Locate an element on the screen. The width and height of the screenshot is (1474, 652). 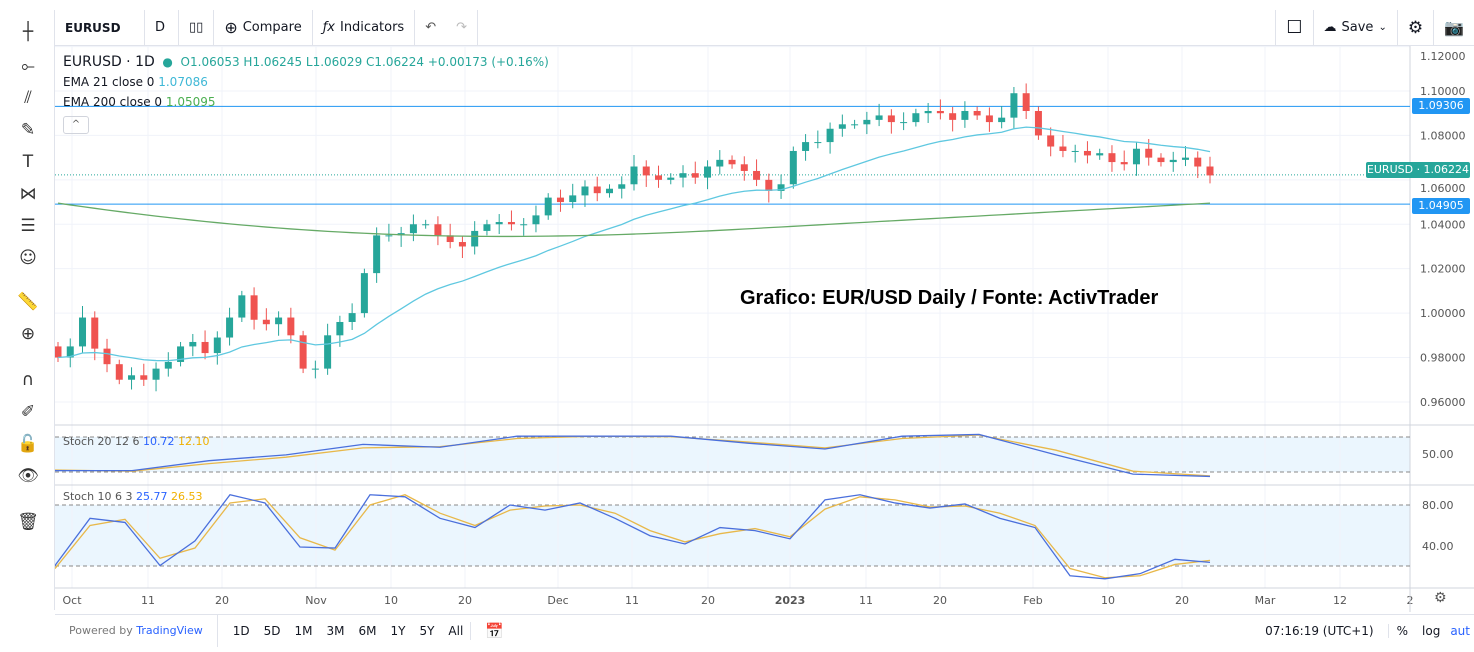
indicators-button: ƒx Indicators is located at coordinates (364, 27).